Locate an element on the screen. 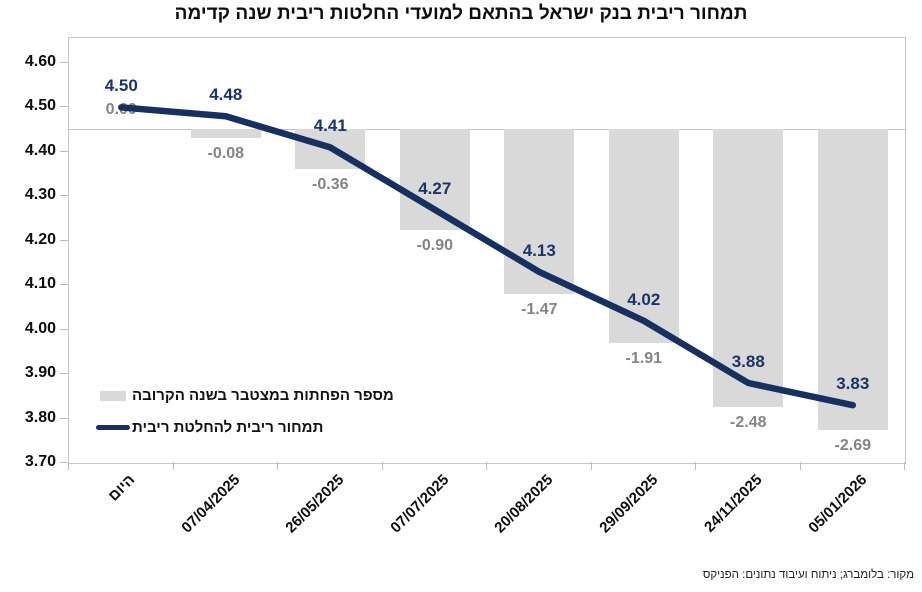 Image resolution: width=922 pixels, height=592 pixels. legend-label-cuts-bars: מספר הפחתות במצטבר בשנה הקרובה is located at coordinates (263, 395).